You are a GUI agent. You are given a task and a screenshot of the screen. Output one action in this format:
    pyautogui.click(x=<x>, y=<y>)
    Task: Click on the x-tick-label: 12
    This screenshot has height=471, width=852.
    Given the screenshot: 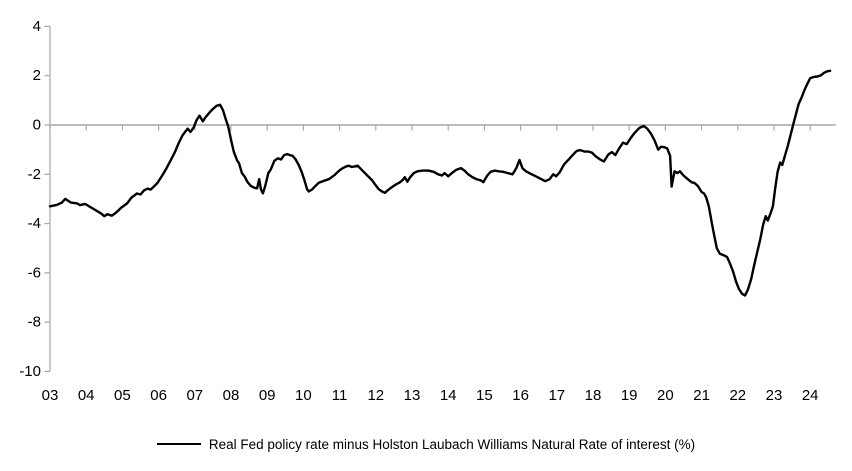 What is the action you would take?
    pyautogui.click(x=375, y=395)
    